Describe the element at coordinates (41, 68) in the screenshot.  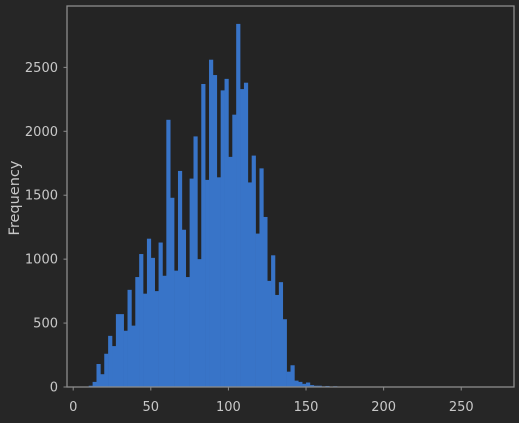
I see `y-tick-label: 2500` at that location.